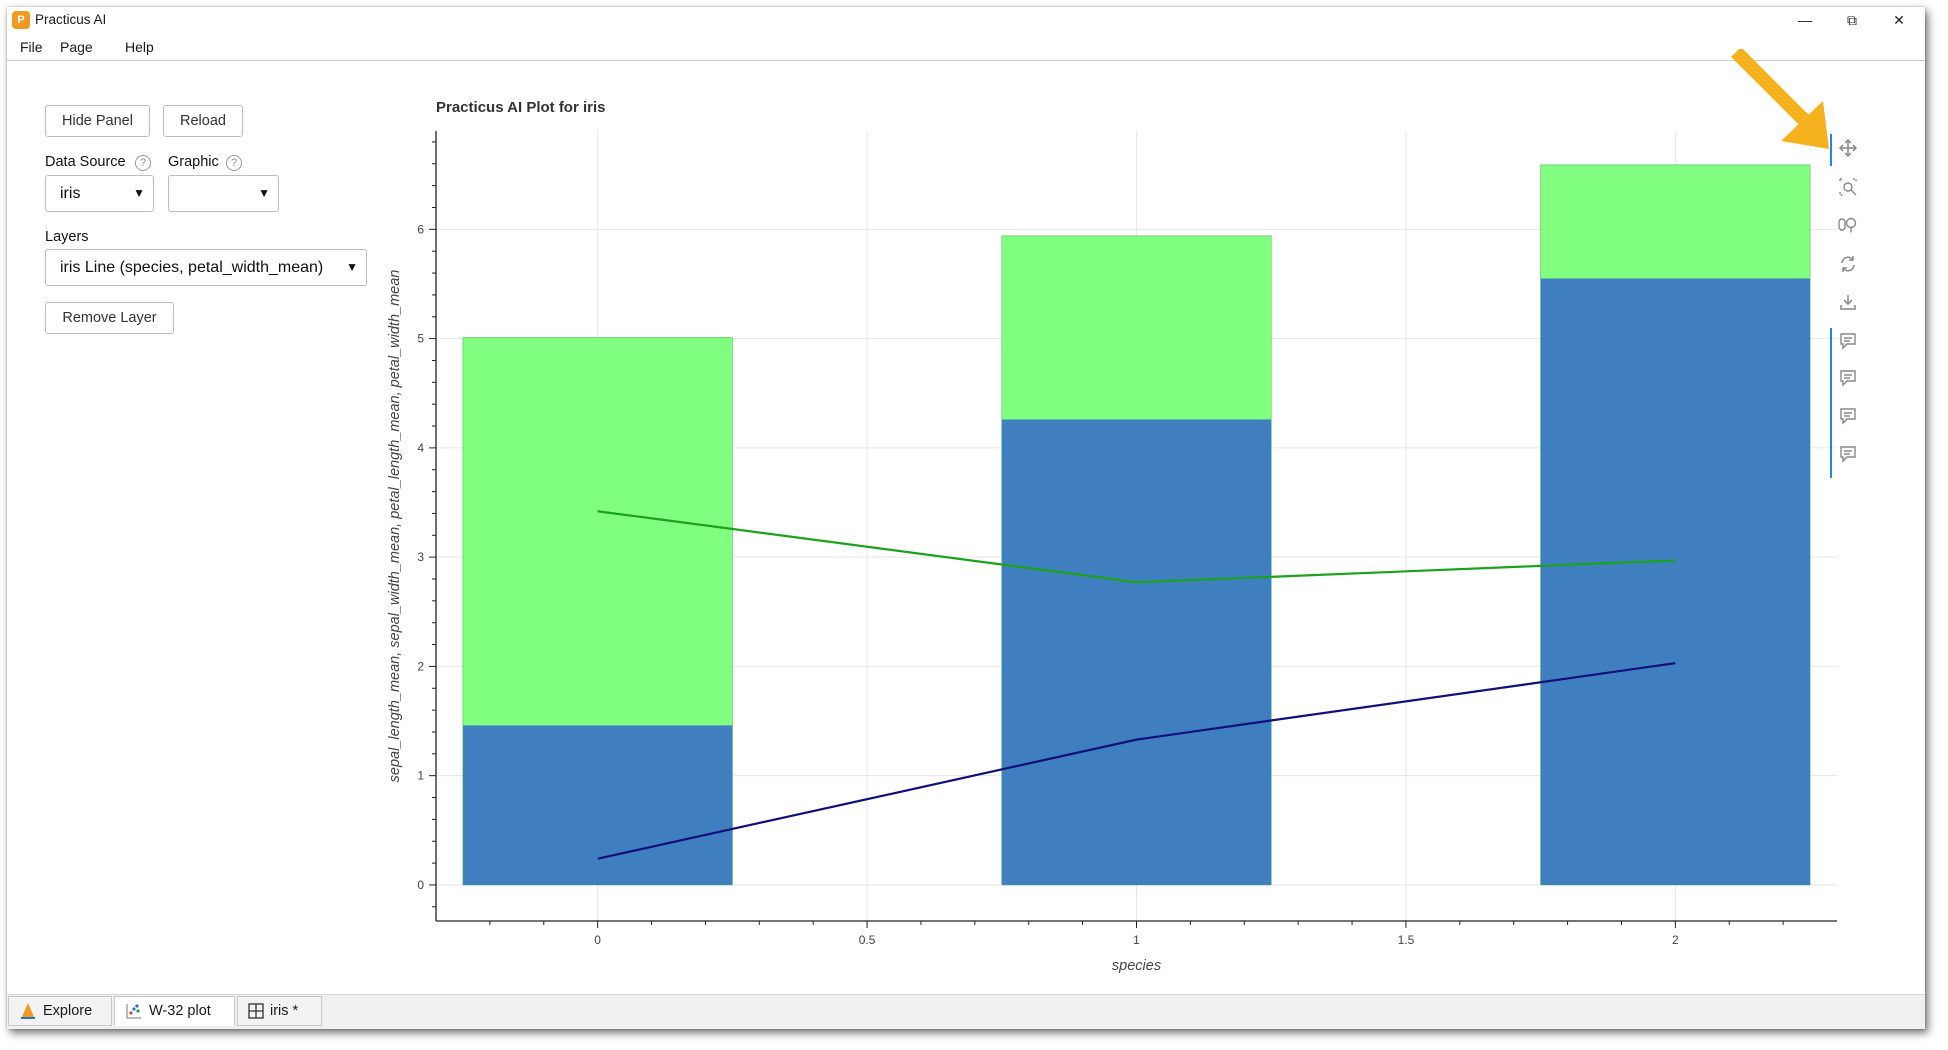  What do you see at coordinates (31, 47) in the screenshot?
I see `menu-file: File` at bounding box center [31, 47].